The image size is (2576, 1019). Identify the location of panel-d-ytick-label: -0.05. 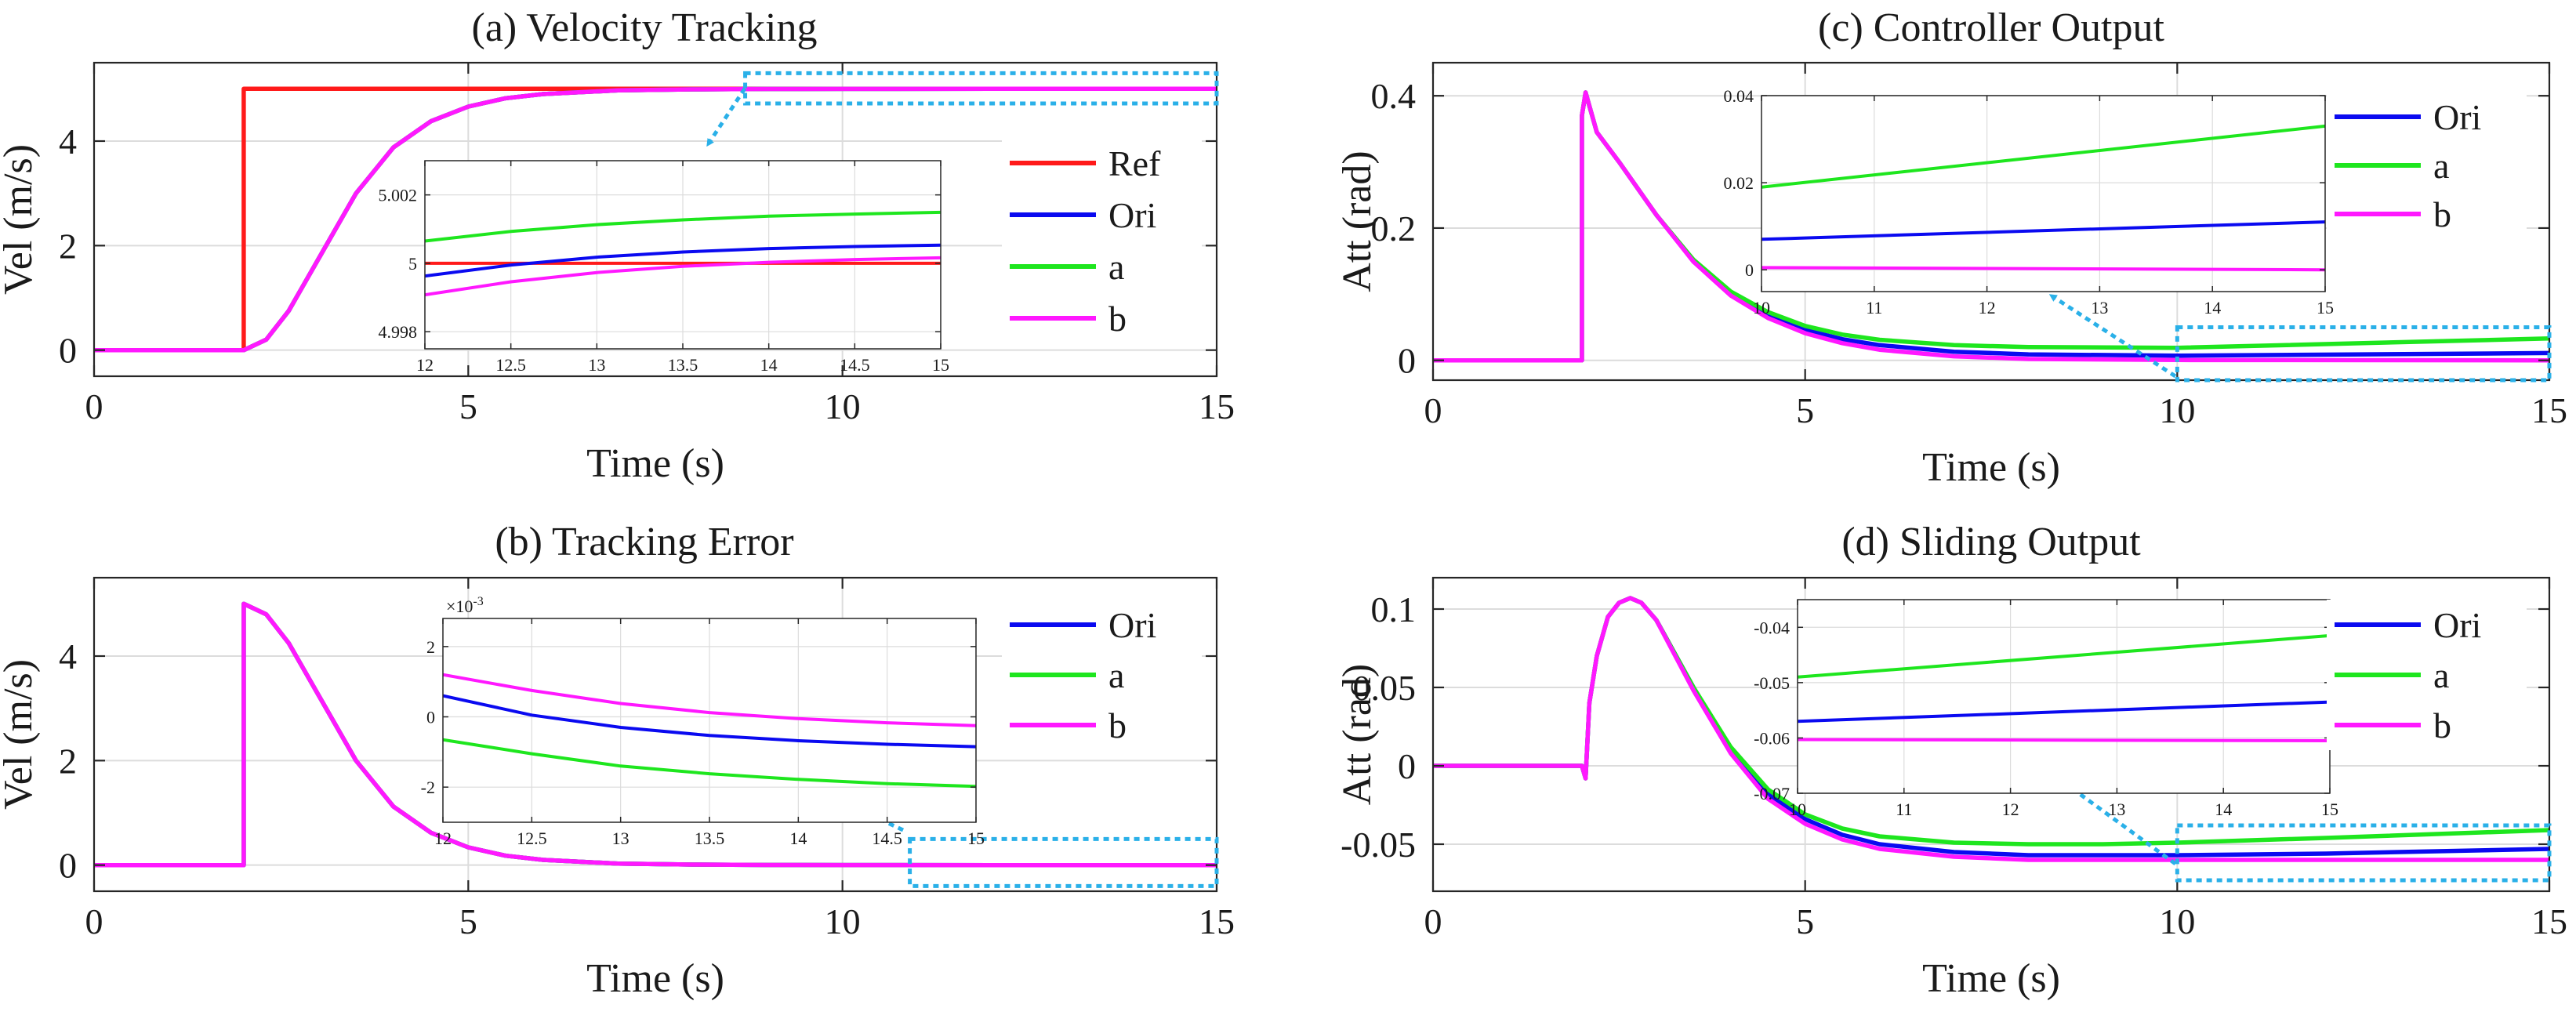
(1378, 845).